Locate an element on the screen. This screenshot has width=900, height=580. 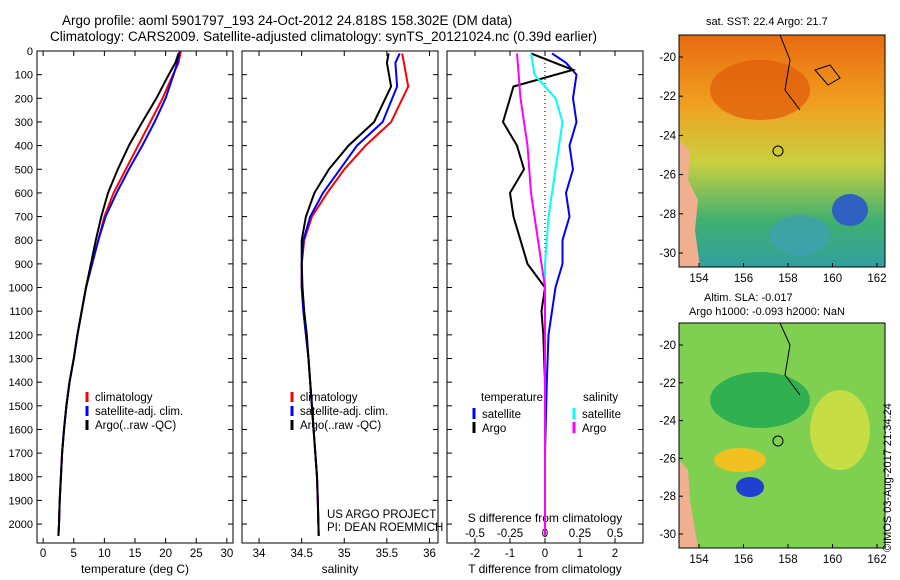
legend-label: Argo is located at coordinates (594, 429).